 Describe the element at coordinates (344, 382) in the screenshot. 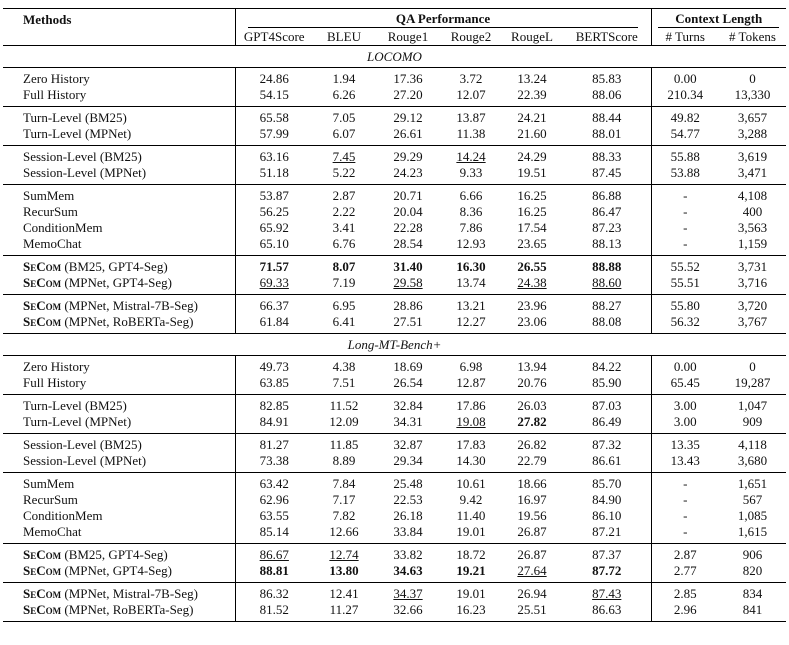

I see `value-text: 7.51` at that location.